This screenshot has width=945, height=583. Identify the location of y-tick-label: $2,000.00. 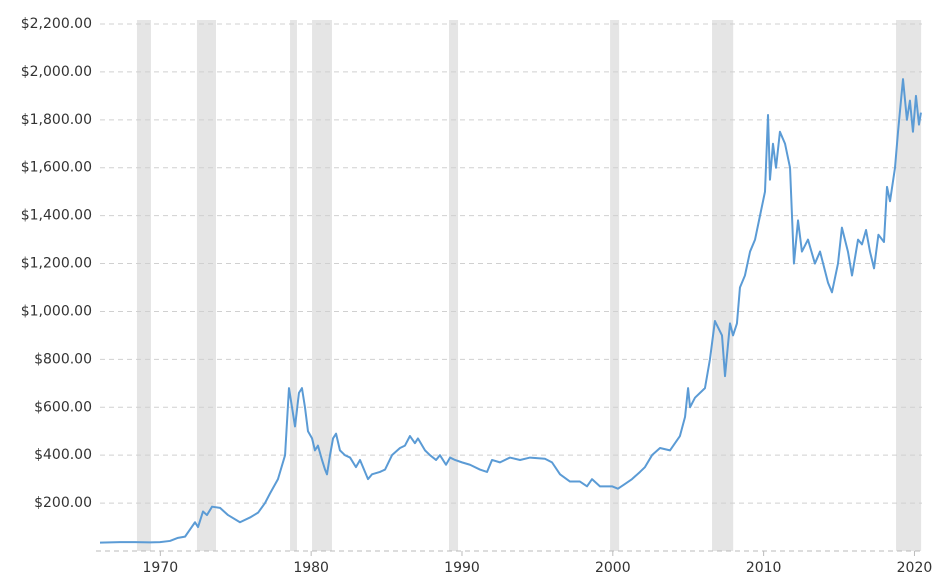
(56, 72).